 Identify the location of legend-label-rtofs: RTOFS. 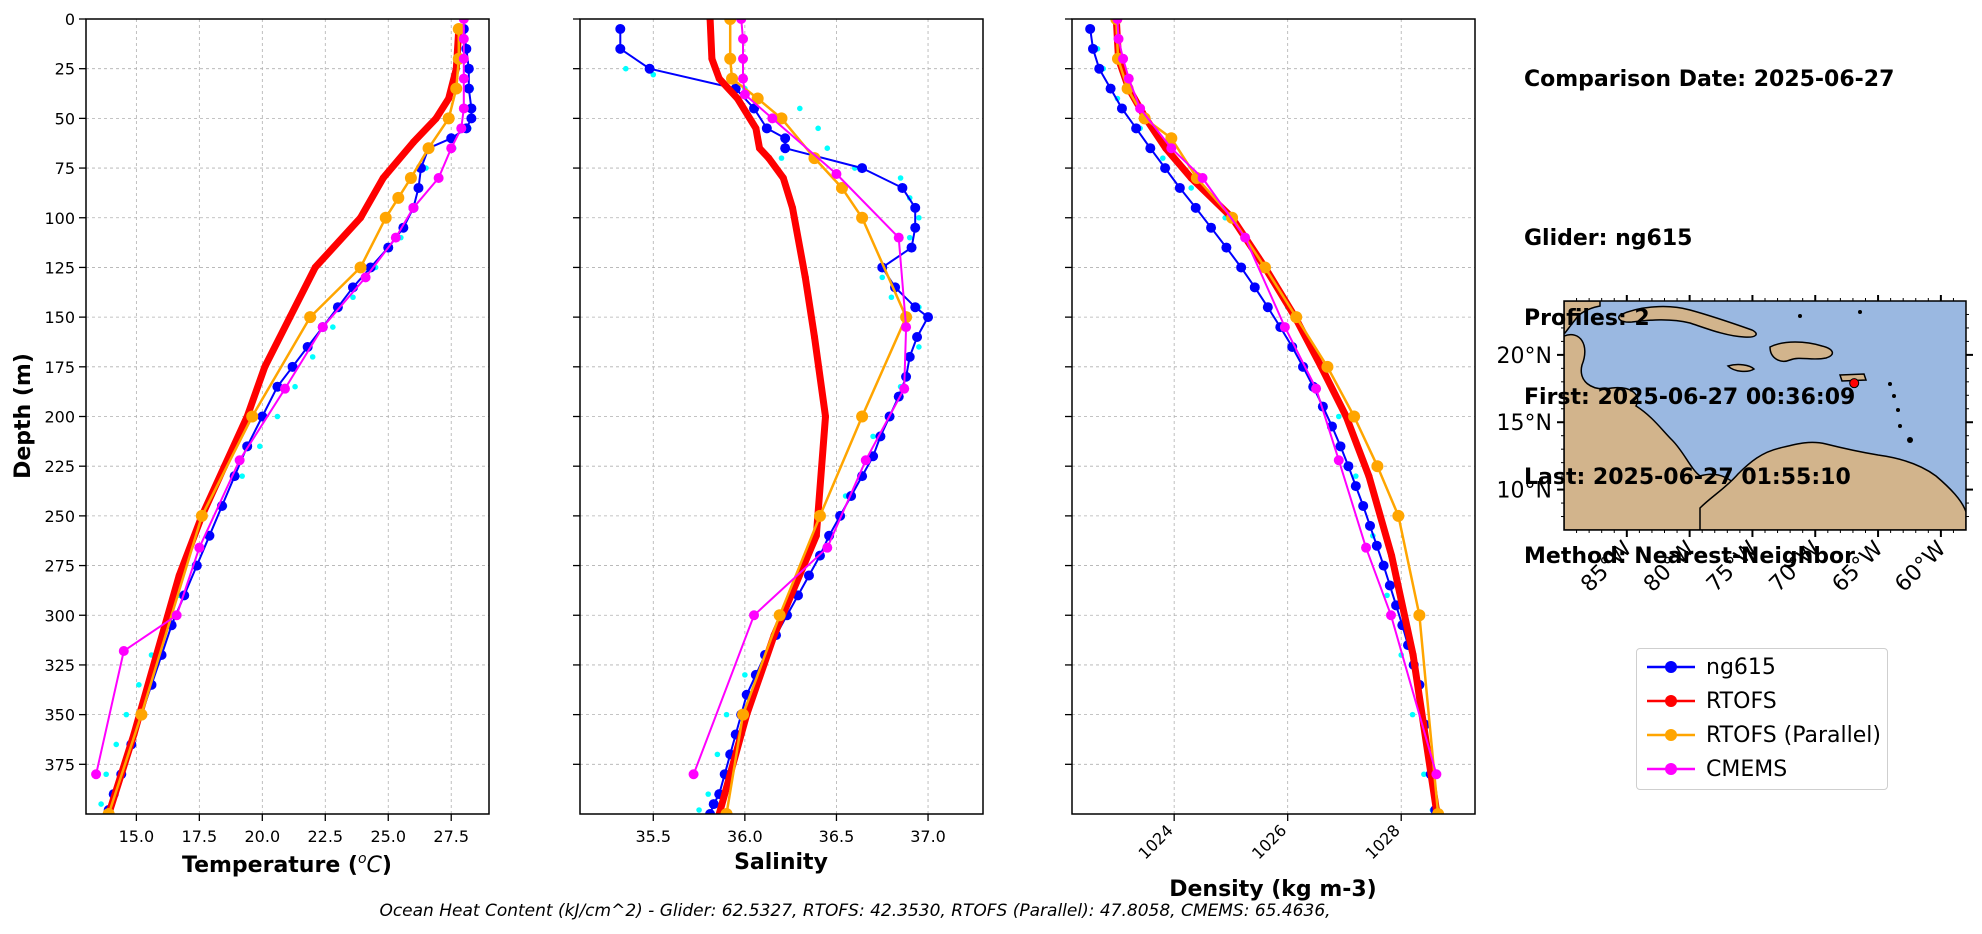
(1741, 701).